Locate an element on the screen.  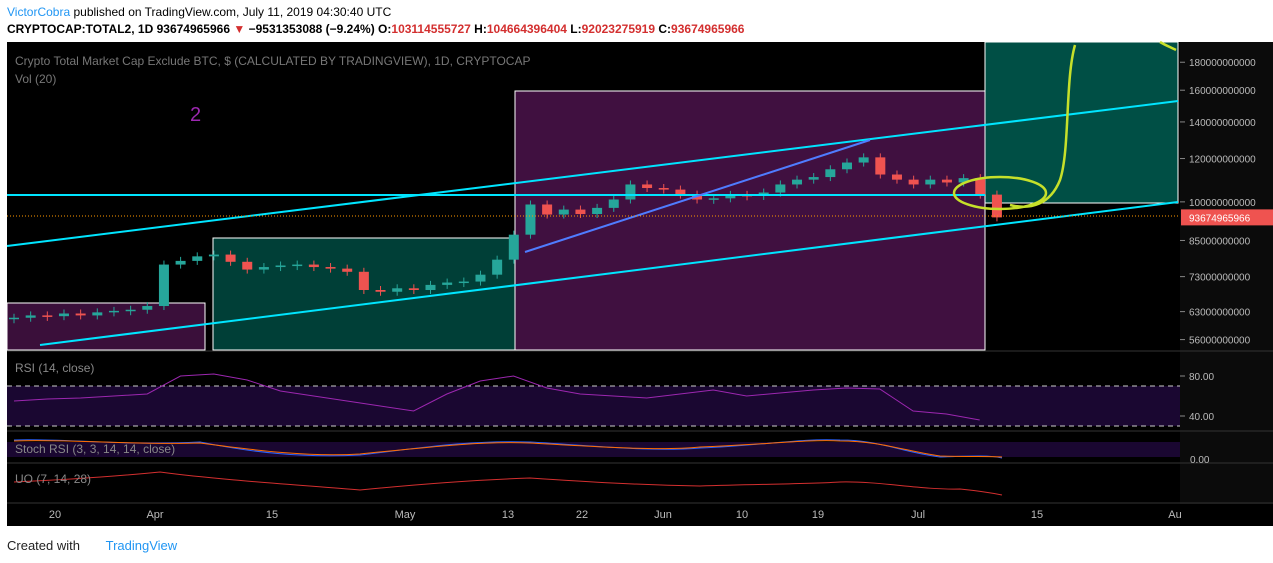
drawing is located at coordinates (1093, 124).